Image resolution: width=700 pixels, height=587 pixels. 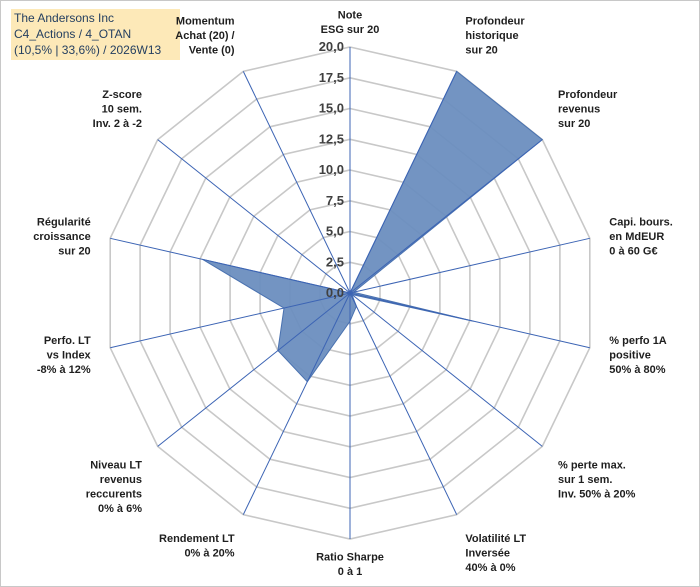 I want to click on axis-label-8: Ratio Sharpe 0 à 1, so click(x=350, y=565).